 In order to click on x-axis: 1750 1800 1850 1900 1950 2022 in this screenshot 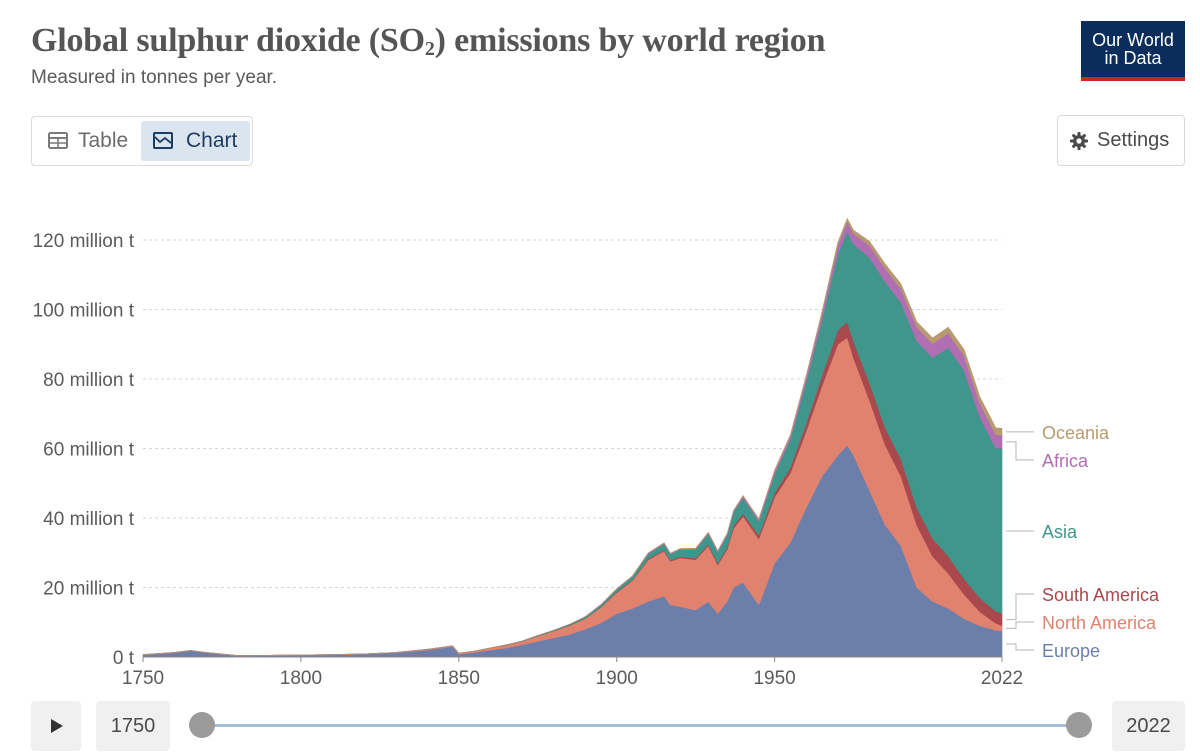, I will do `click(572, 672)`.